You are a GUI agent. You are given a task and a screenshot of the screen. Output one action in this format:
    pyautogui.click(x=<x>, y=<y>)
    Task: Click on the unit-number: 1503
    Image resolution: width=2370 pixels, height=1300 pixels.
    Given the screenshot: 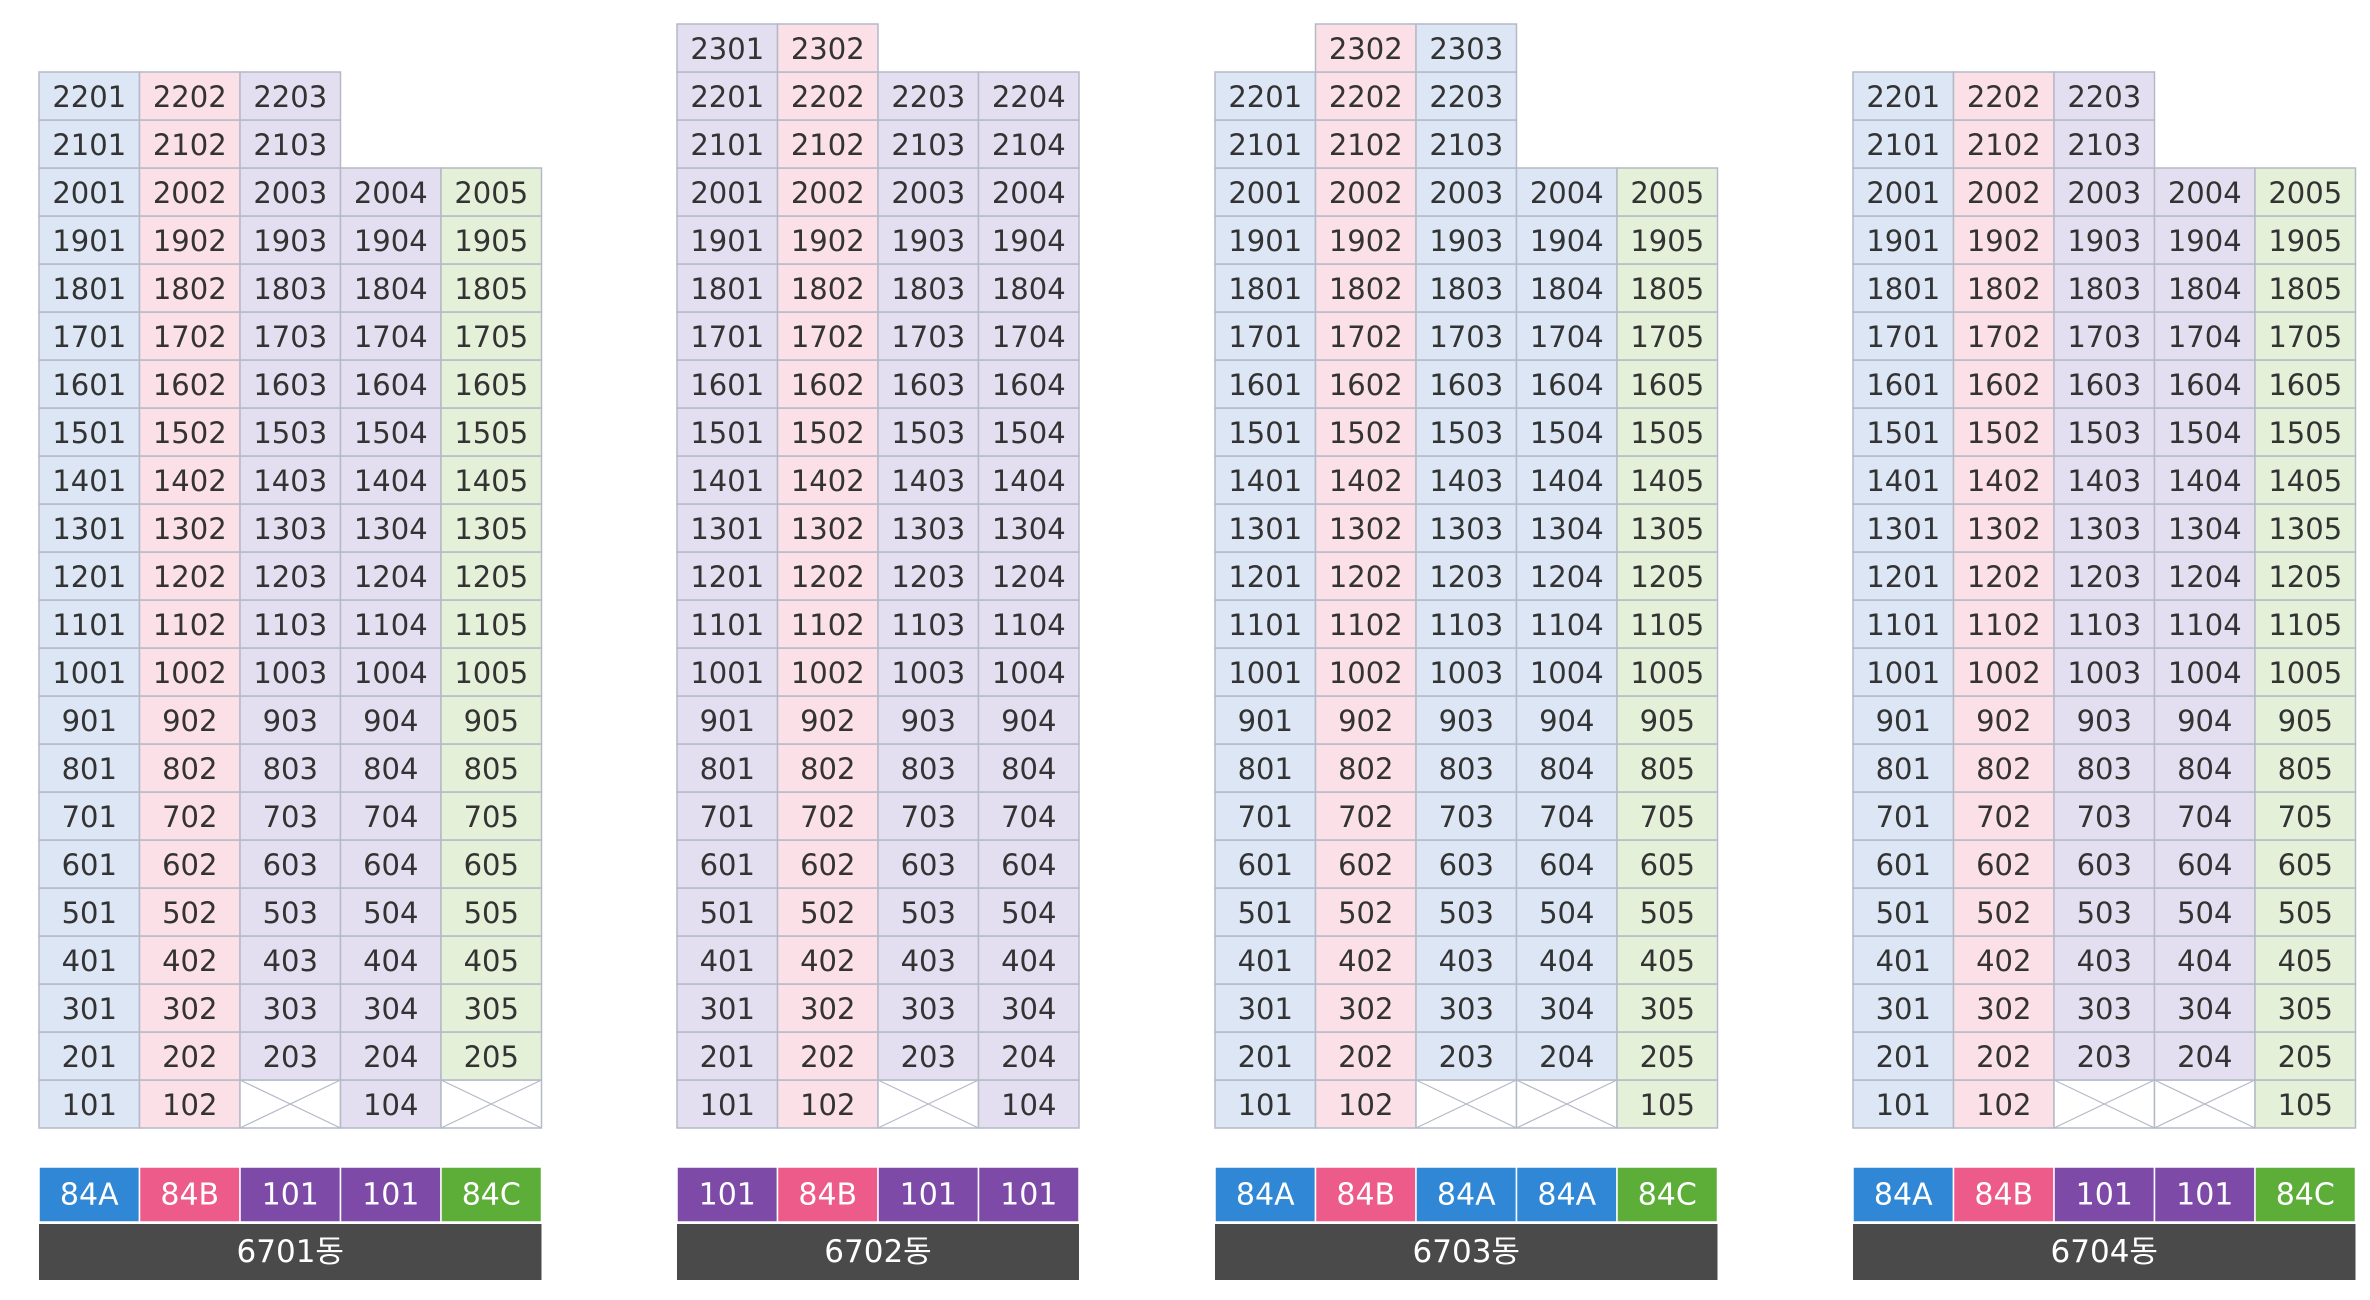 What is the action you would take?
    pyautogui.click(x=1466, y=433)
    